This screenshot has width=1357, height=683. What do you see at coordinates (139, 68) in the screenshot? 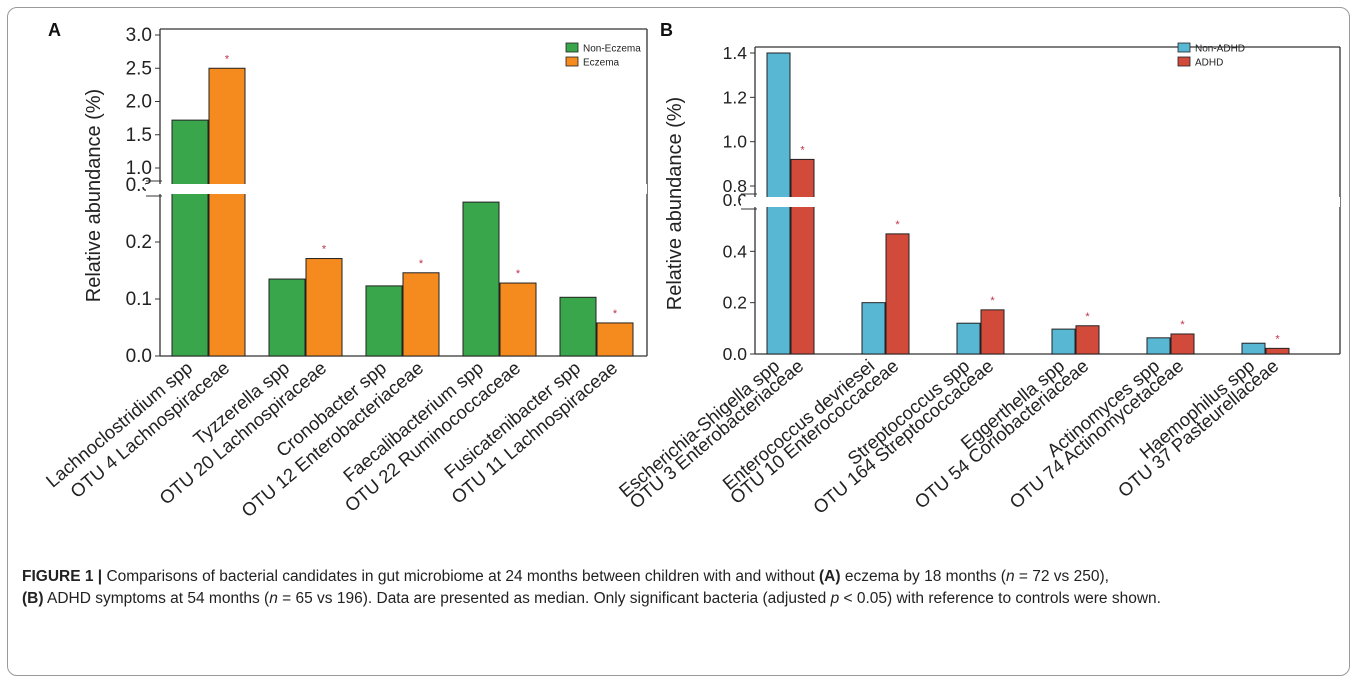
I see `y-tick-label: 2.5` at bounding box center [139, 68].